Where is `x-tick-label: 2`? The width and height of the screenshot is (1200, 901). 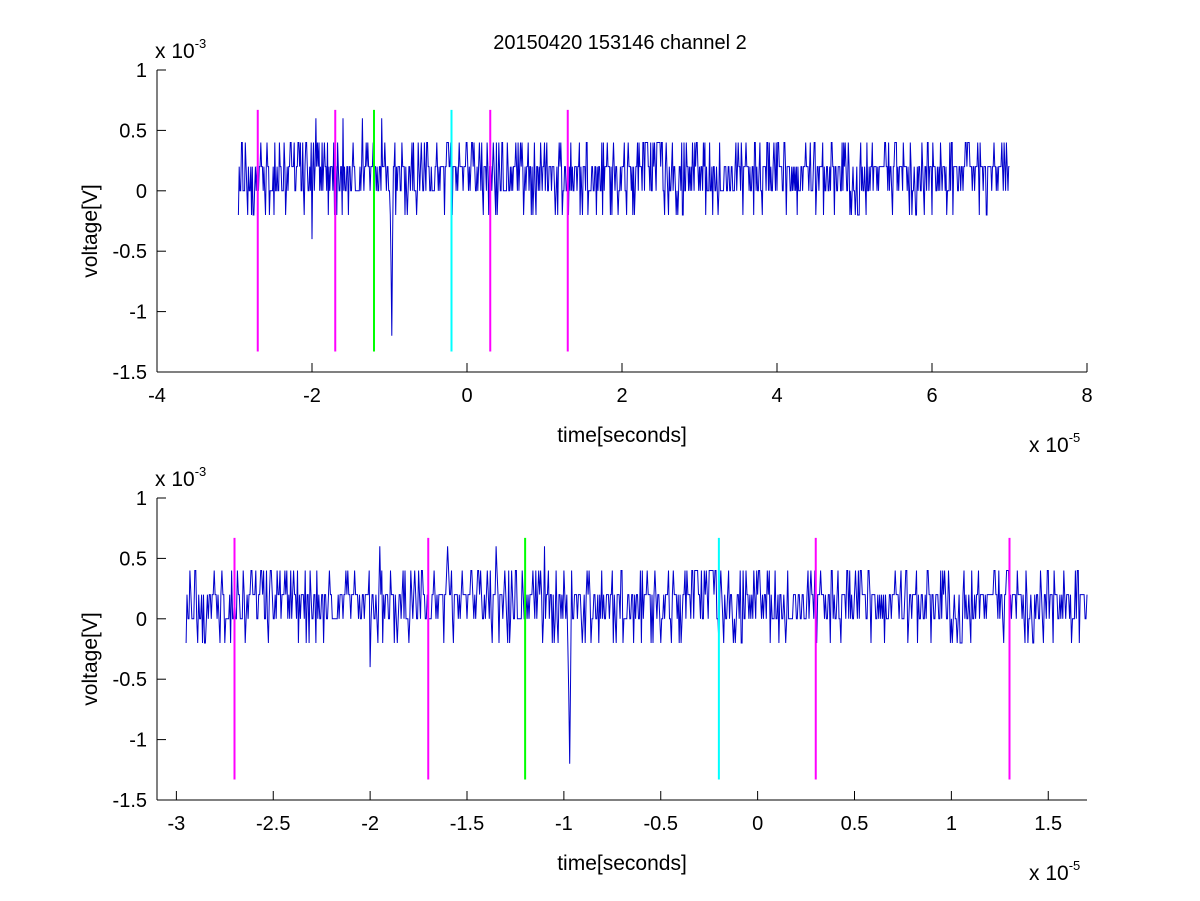 x-tick-label: 2 is located at coordinates (621, 396).